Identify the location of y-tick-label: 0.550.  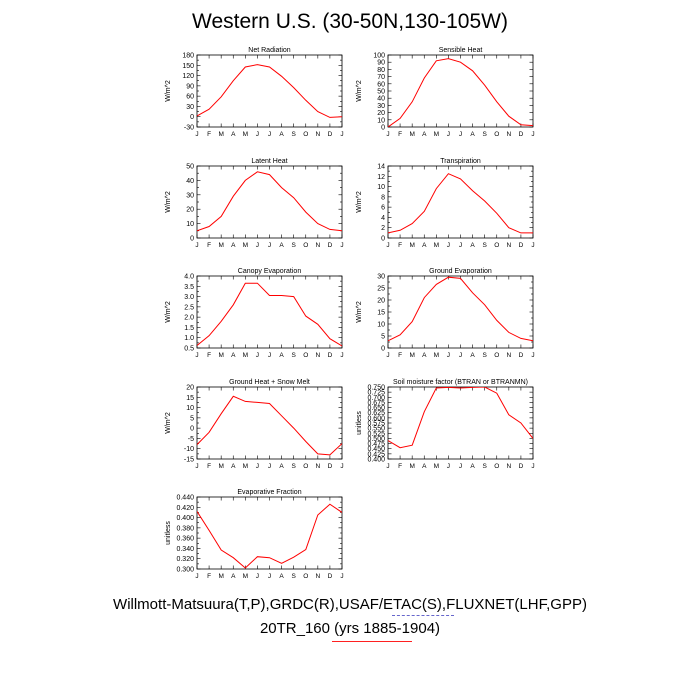
(376, 429).